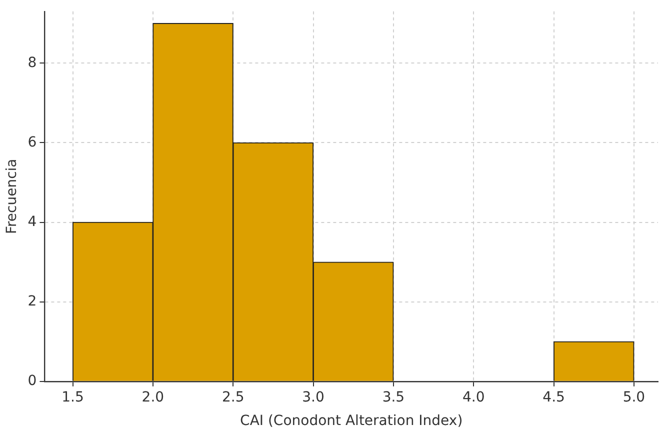 This screenshot has width=662, height=434. Describe the element at coordinates (32, 301) in the screenshot. I see `y-tick-label: 2` at that location.